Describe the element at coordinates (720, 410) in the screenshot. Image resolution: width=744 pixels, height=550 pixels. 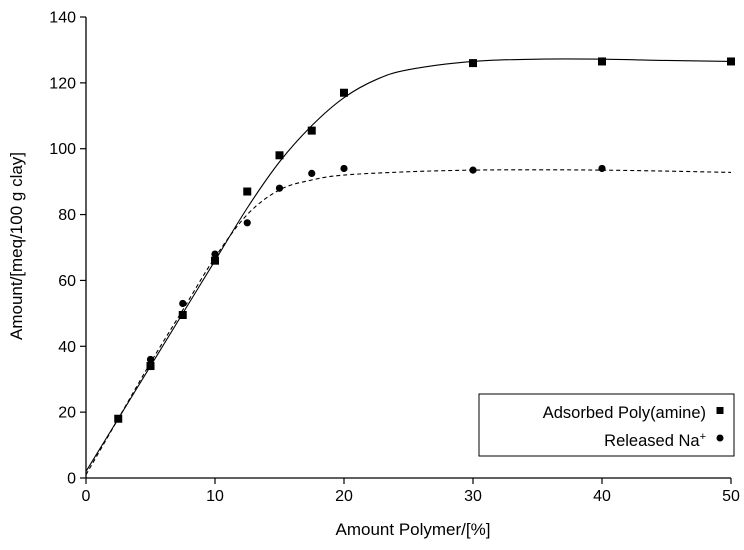
I see `legend-marker-square` at that location.